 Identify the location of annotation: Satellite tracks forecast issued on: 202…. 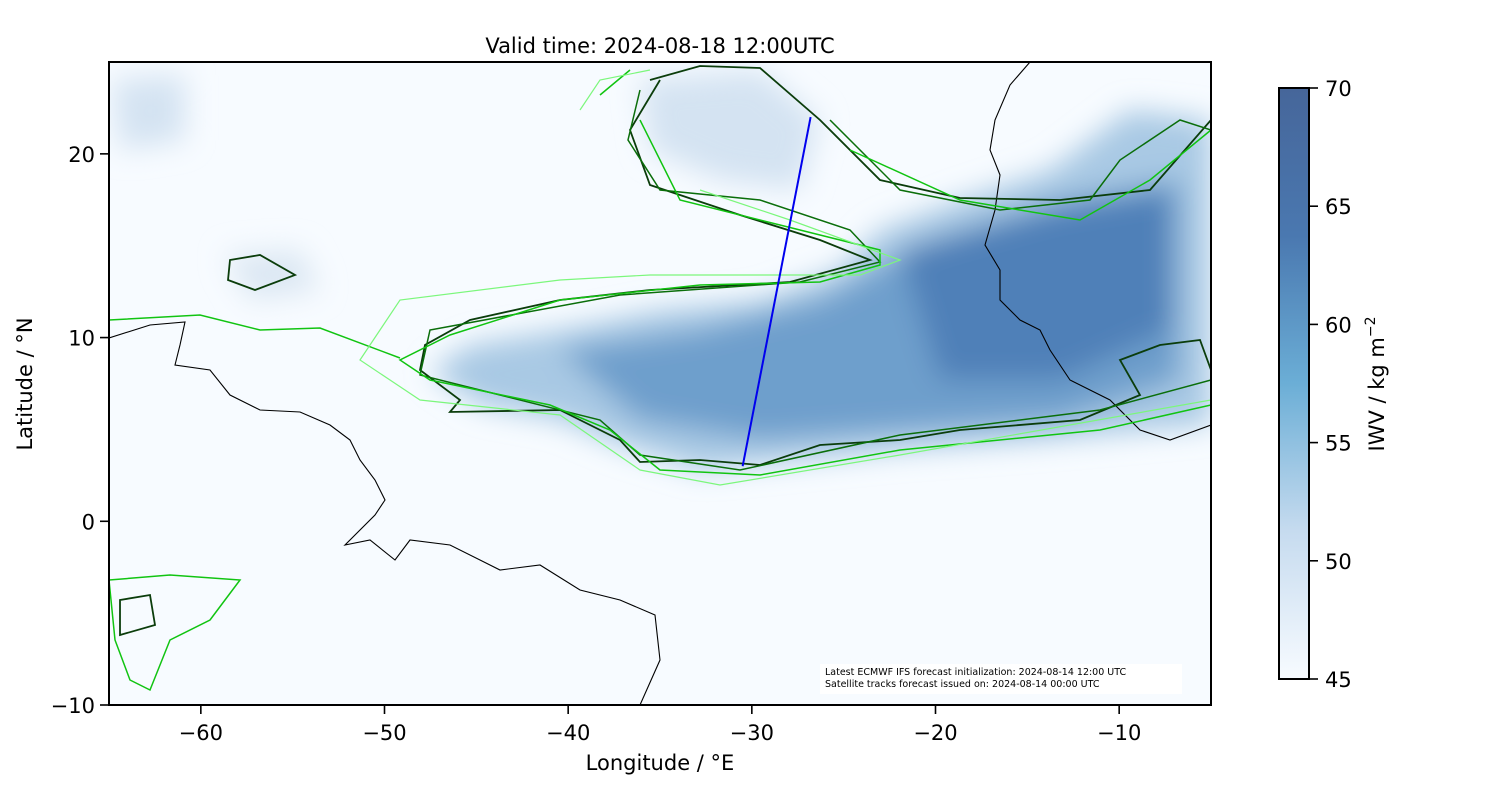
(962, 684).